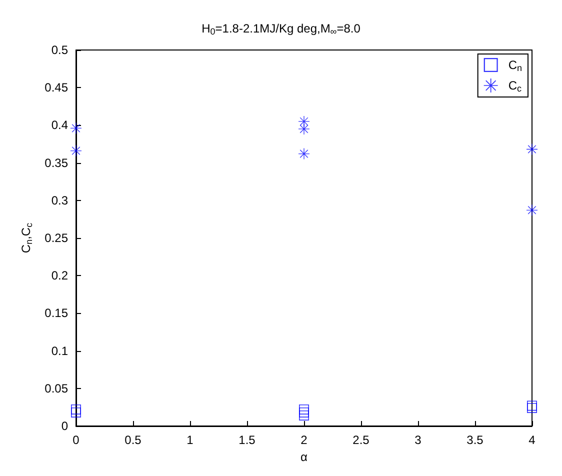  Describe the element at coordinates (304, 440) in the screenshot. I see `x-tick-label: 2` at that location.